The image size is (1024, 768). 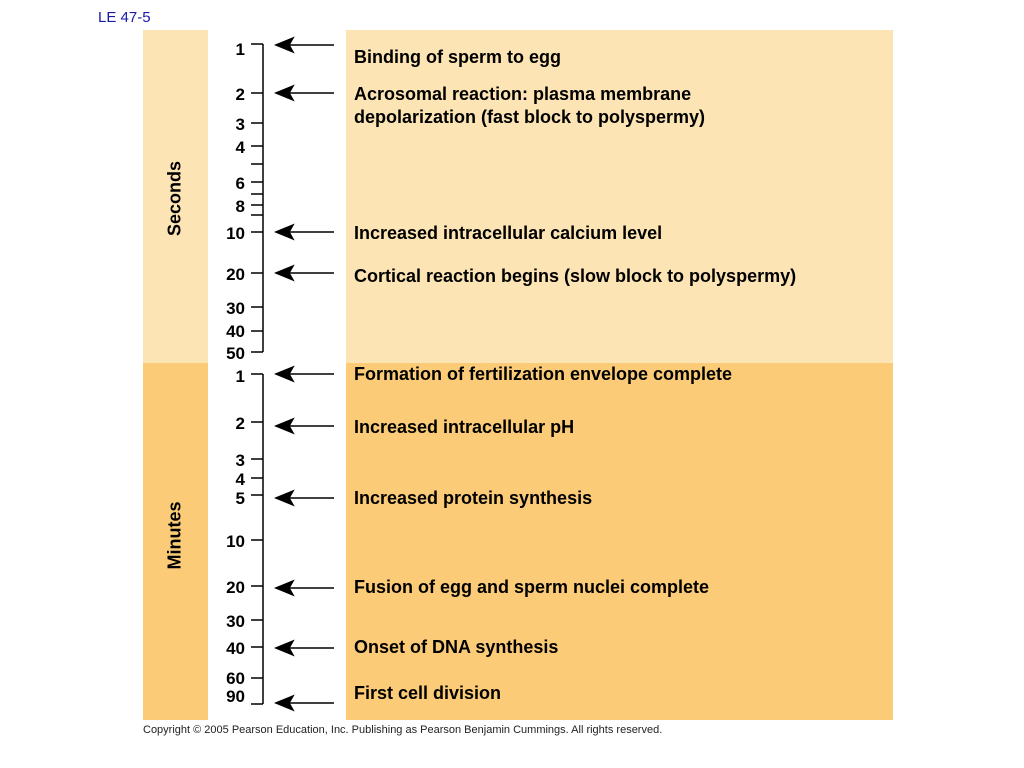 What do you see at coordinates (240, 49) in the screenshot?
I see `tick-label-seconds: 1` at bounding box center [240, 49].